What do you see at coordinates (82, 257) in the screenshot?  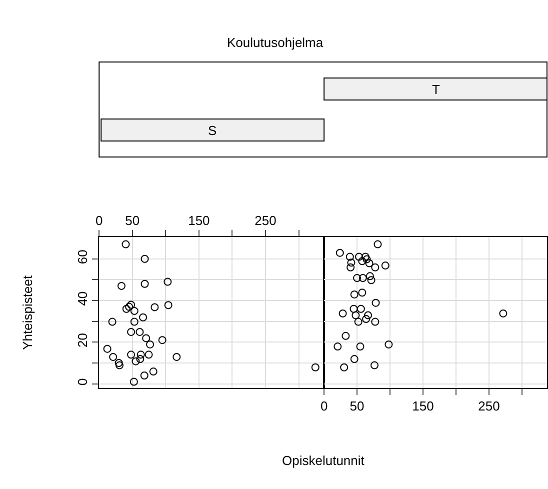 I see `y-tick-label: 60` at bounding box center [82, 257].